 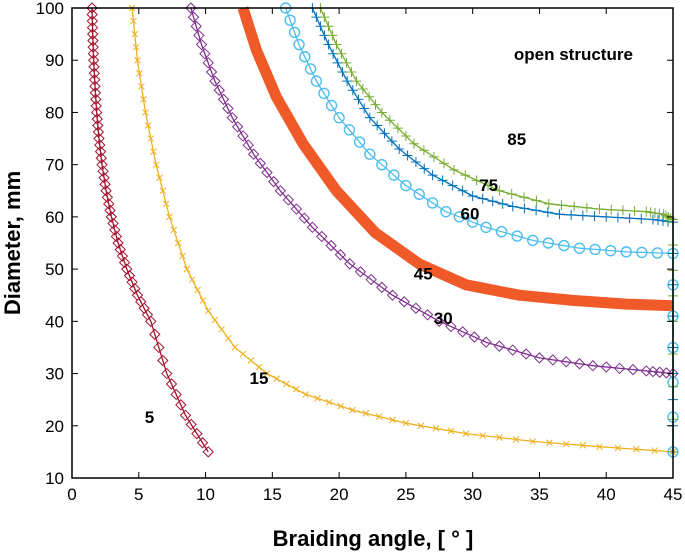 What do you see at coordinates (673, 494) in the screenshot?
I see `x-tick-label-9: 45` at bounding box center [673, 494].